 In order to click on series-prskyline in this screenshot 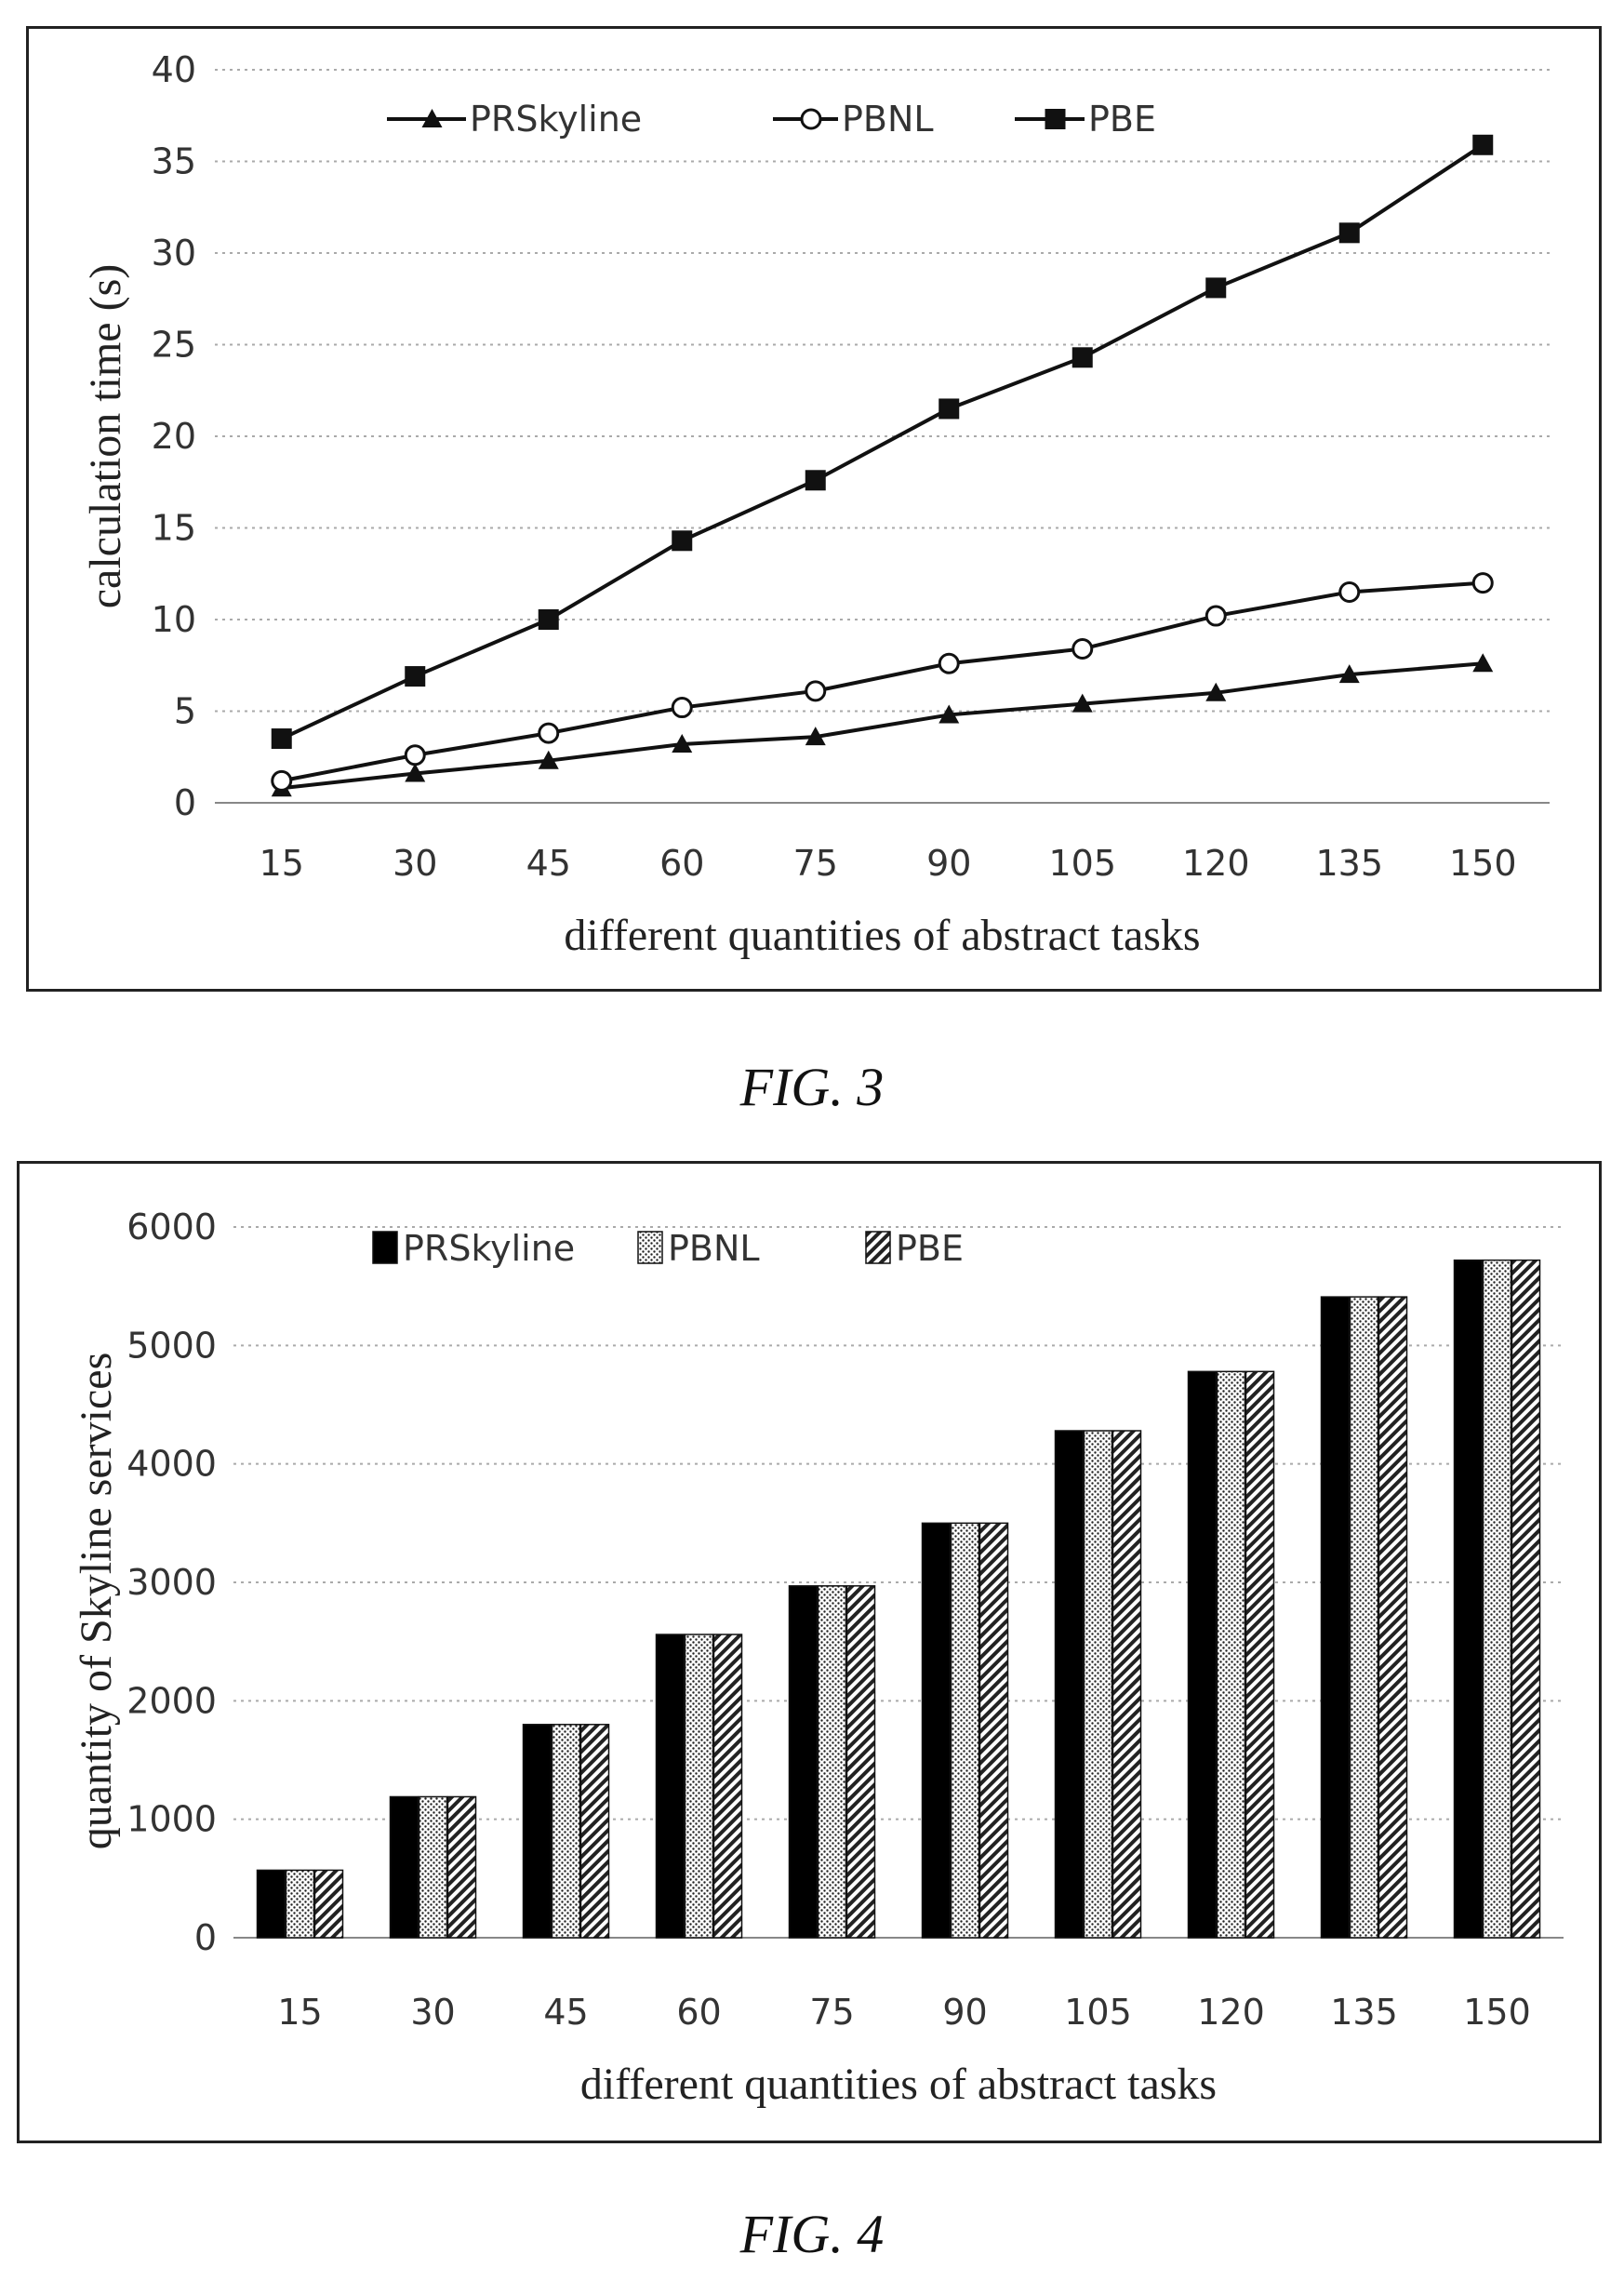, I will do `click(882, 725)`.